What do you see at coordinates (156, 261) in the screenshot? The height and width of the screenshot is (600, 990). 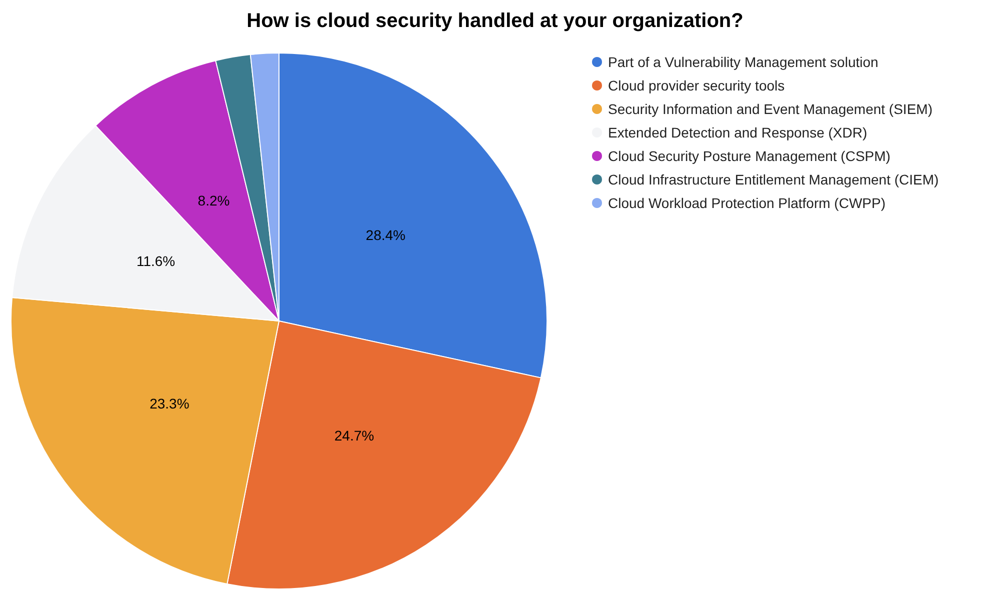 I see `data-label: 11.6%` at bounding box center [156, 261].